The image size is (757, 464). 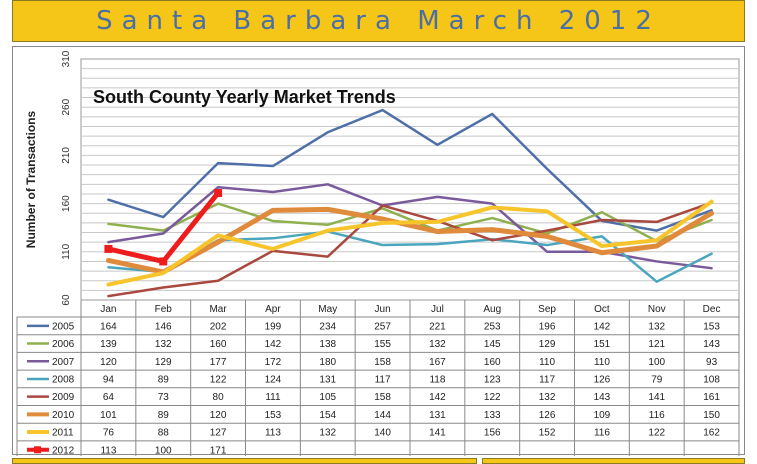 I want to click on bottom-panel-right, so click(x=613, y=461).